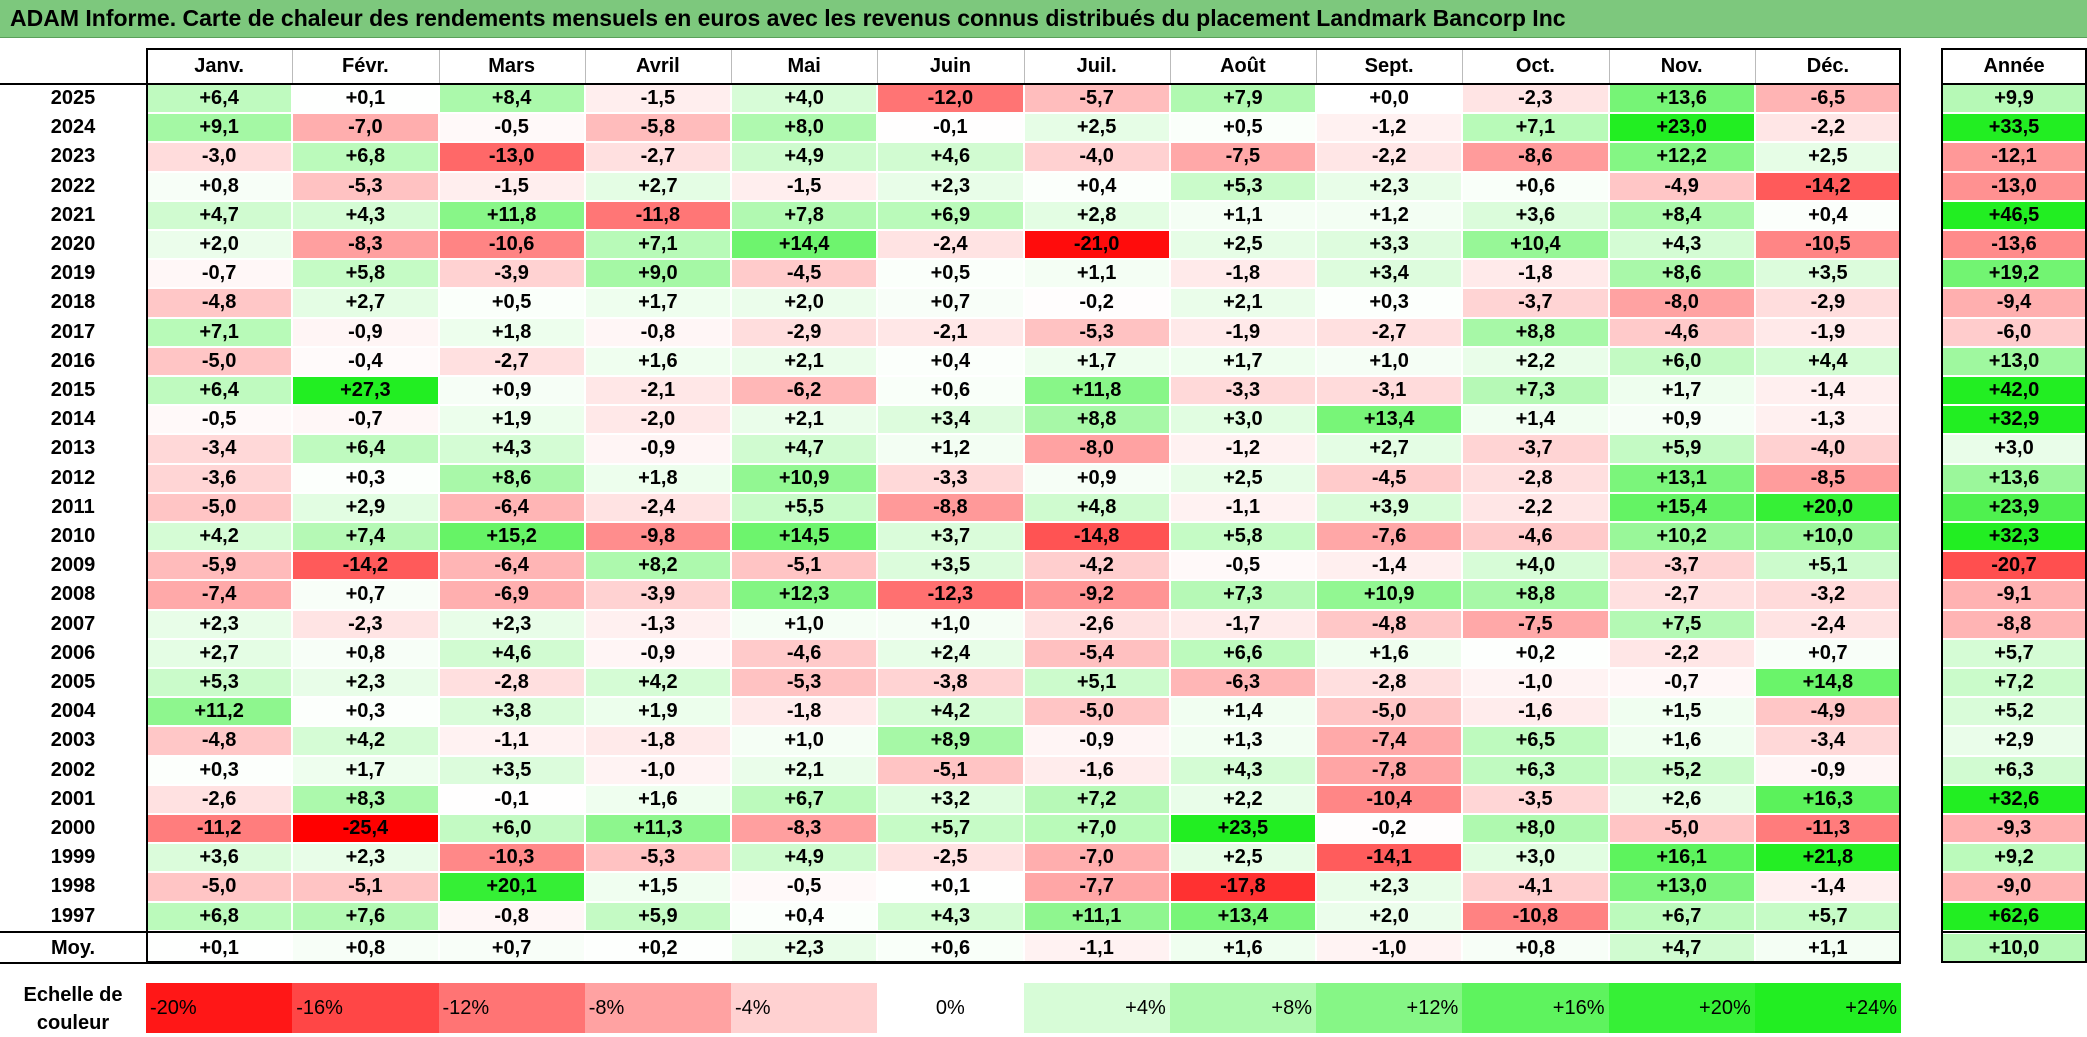 The image size is (2087, 1037). I want to click on heatmap-cell: -1,1, so click(1242, 507).